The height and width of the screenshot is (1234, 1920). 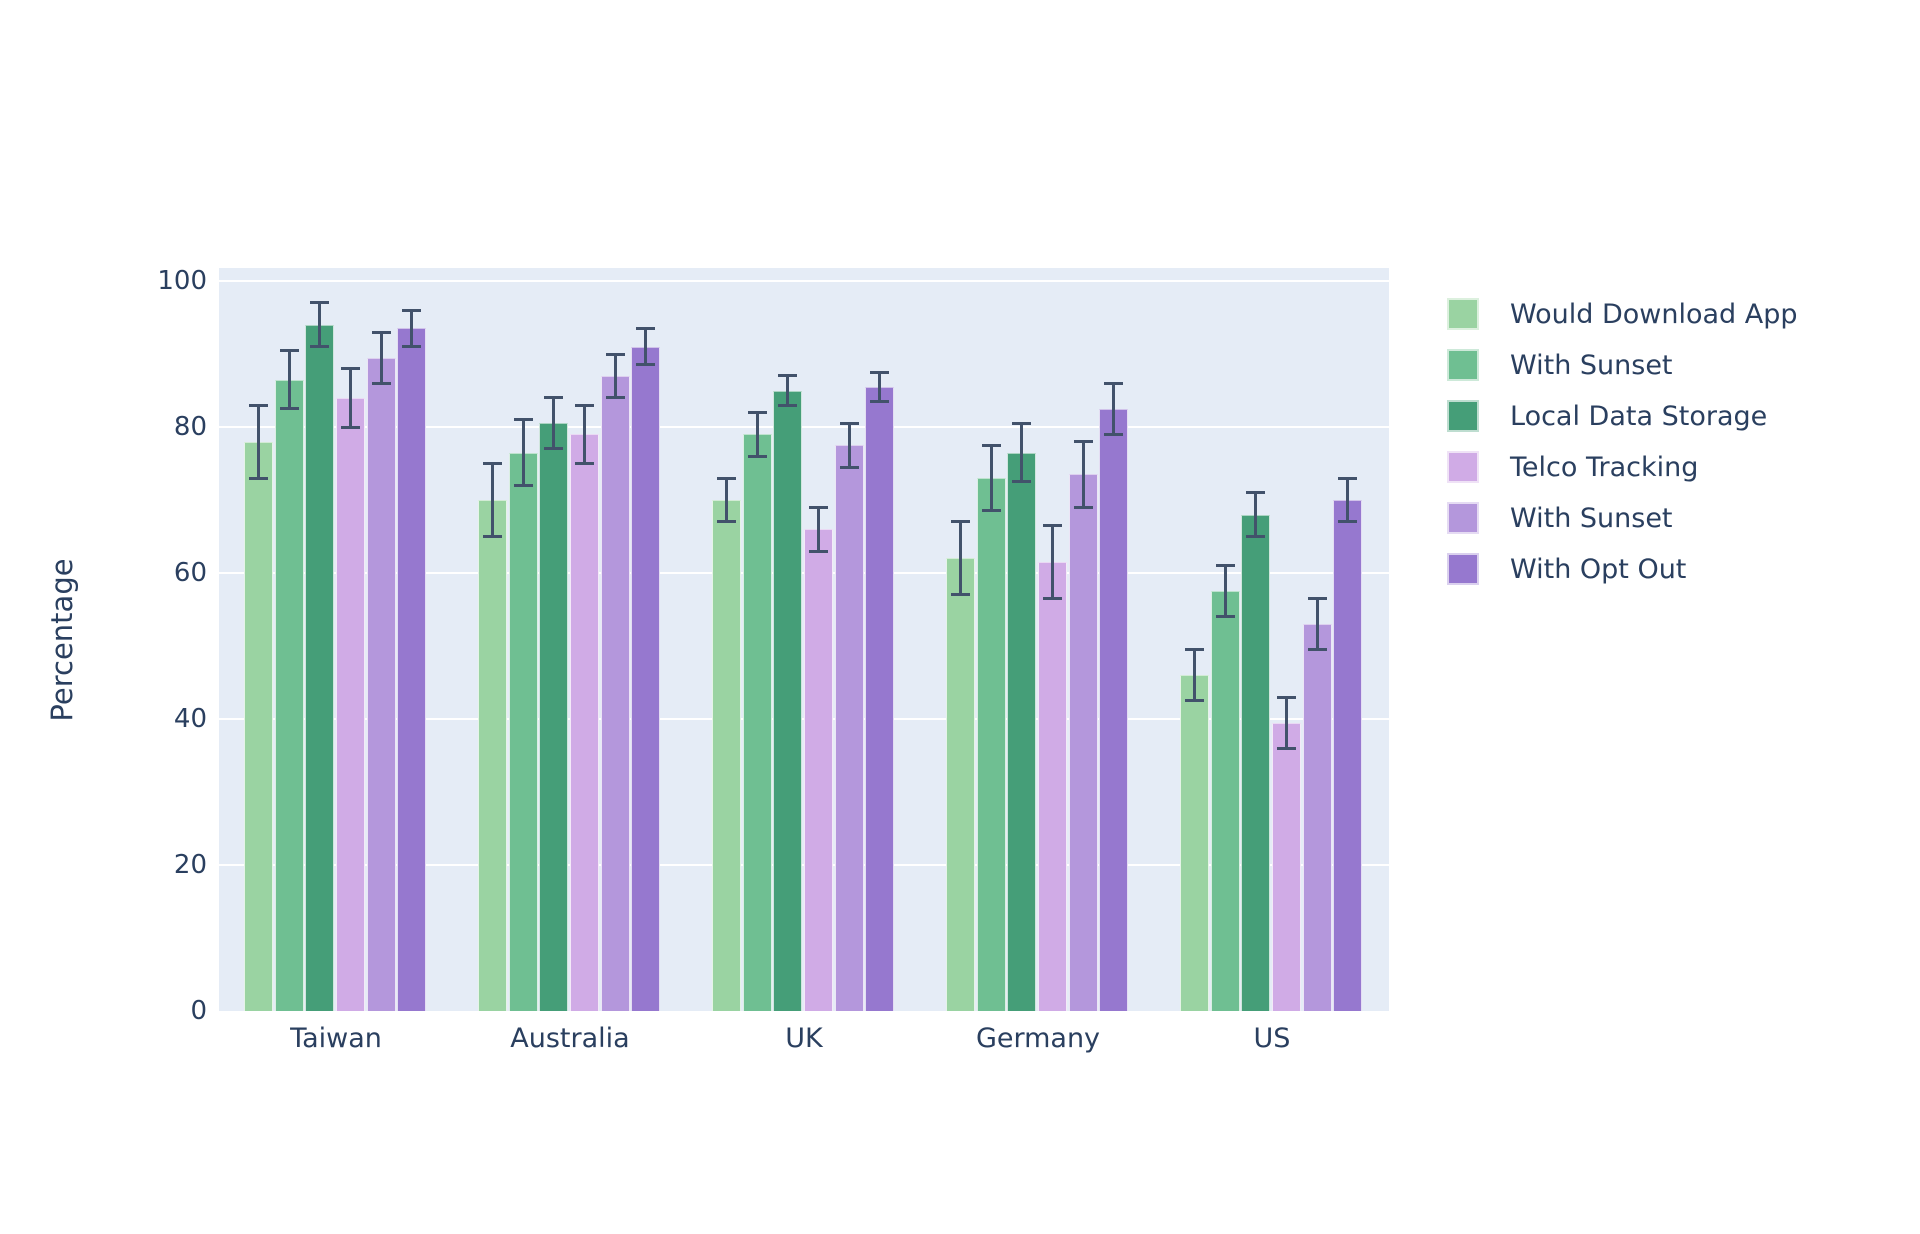 I want to click on legend-item-telco-tracking-4: Telco Tracking, so click(x=1622, y=467).